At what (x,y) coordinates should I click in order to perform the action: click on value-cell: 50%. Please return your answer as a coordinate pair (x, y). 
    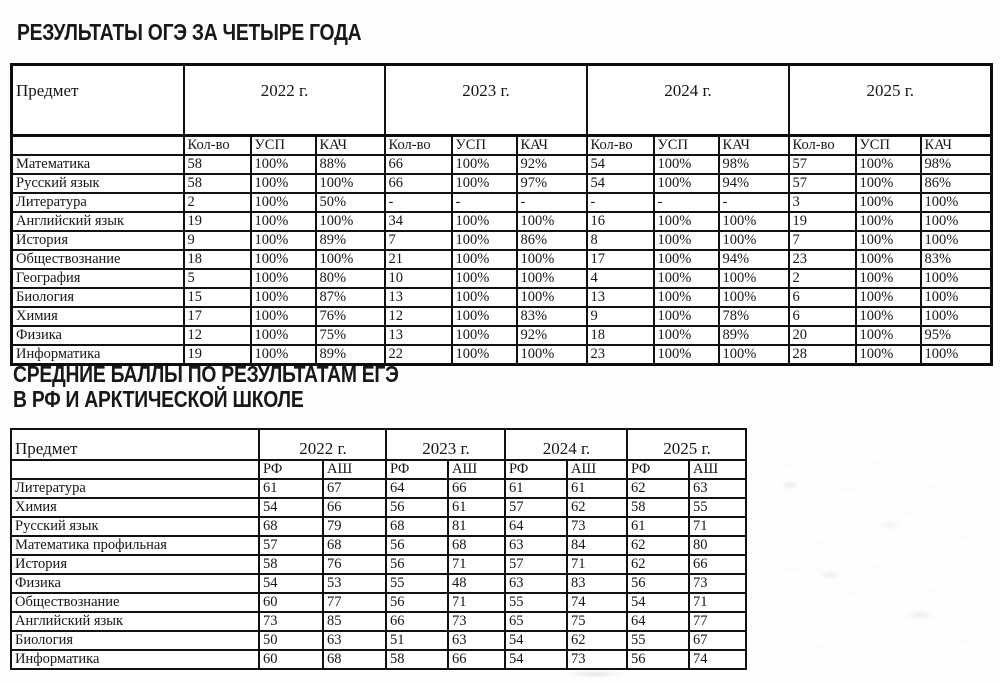
    Looking at the image, I should click on (350, 202).